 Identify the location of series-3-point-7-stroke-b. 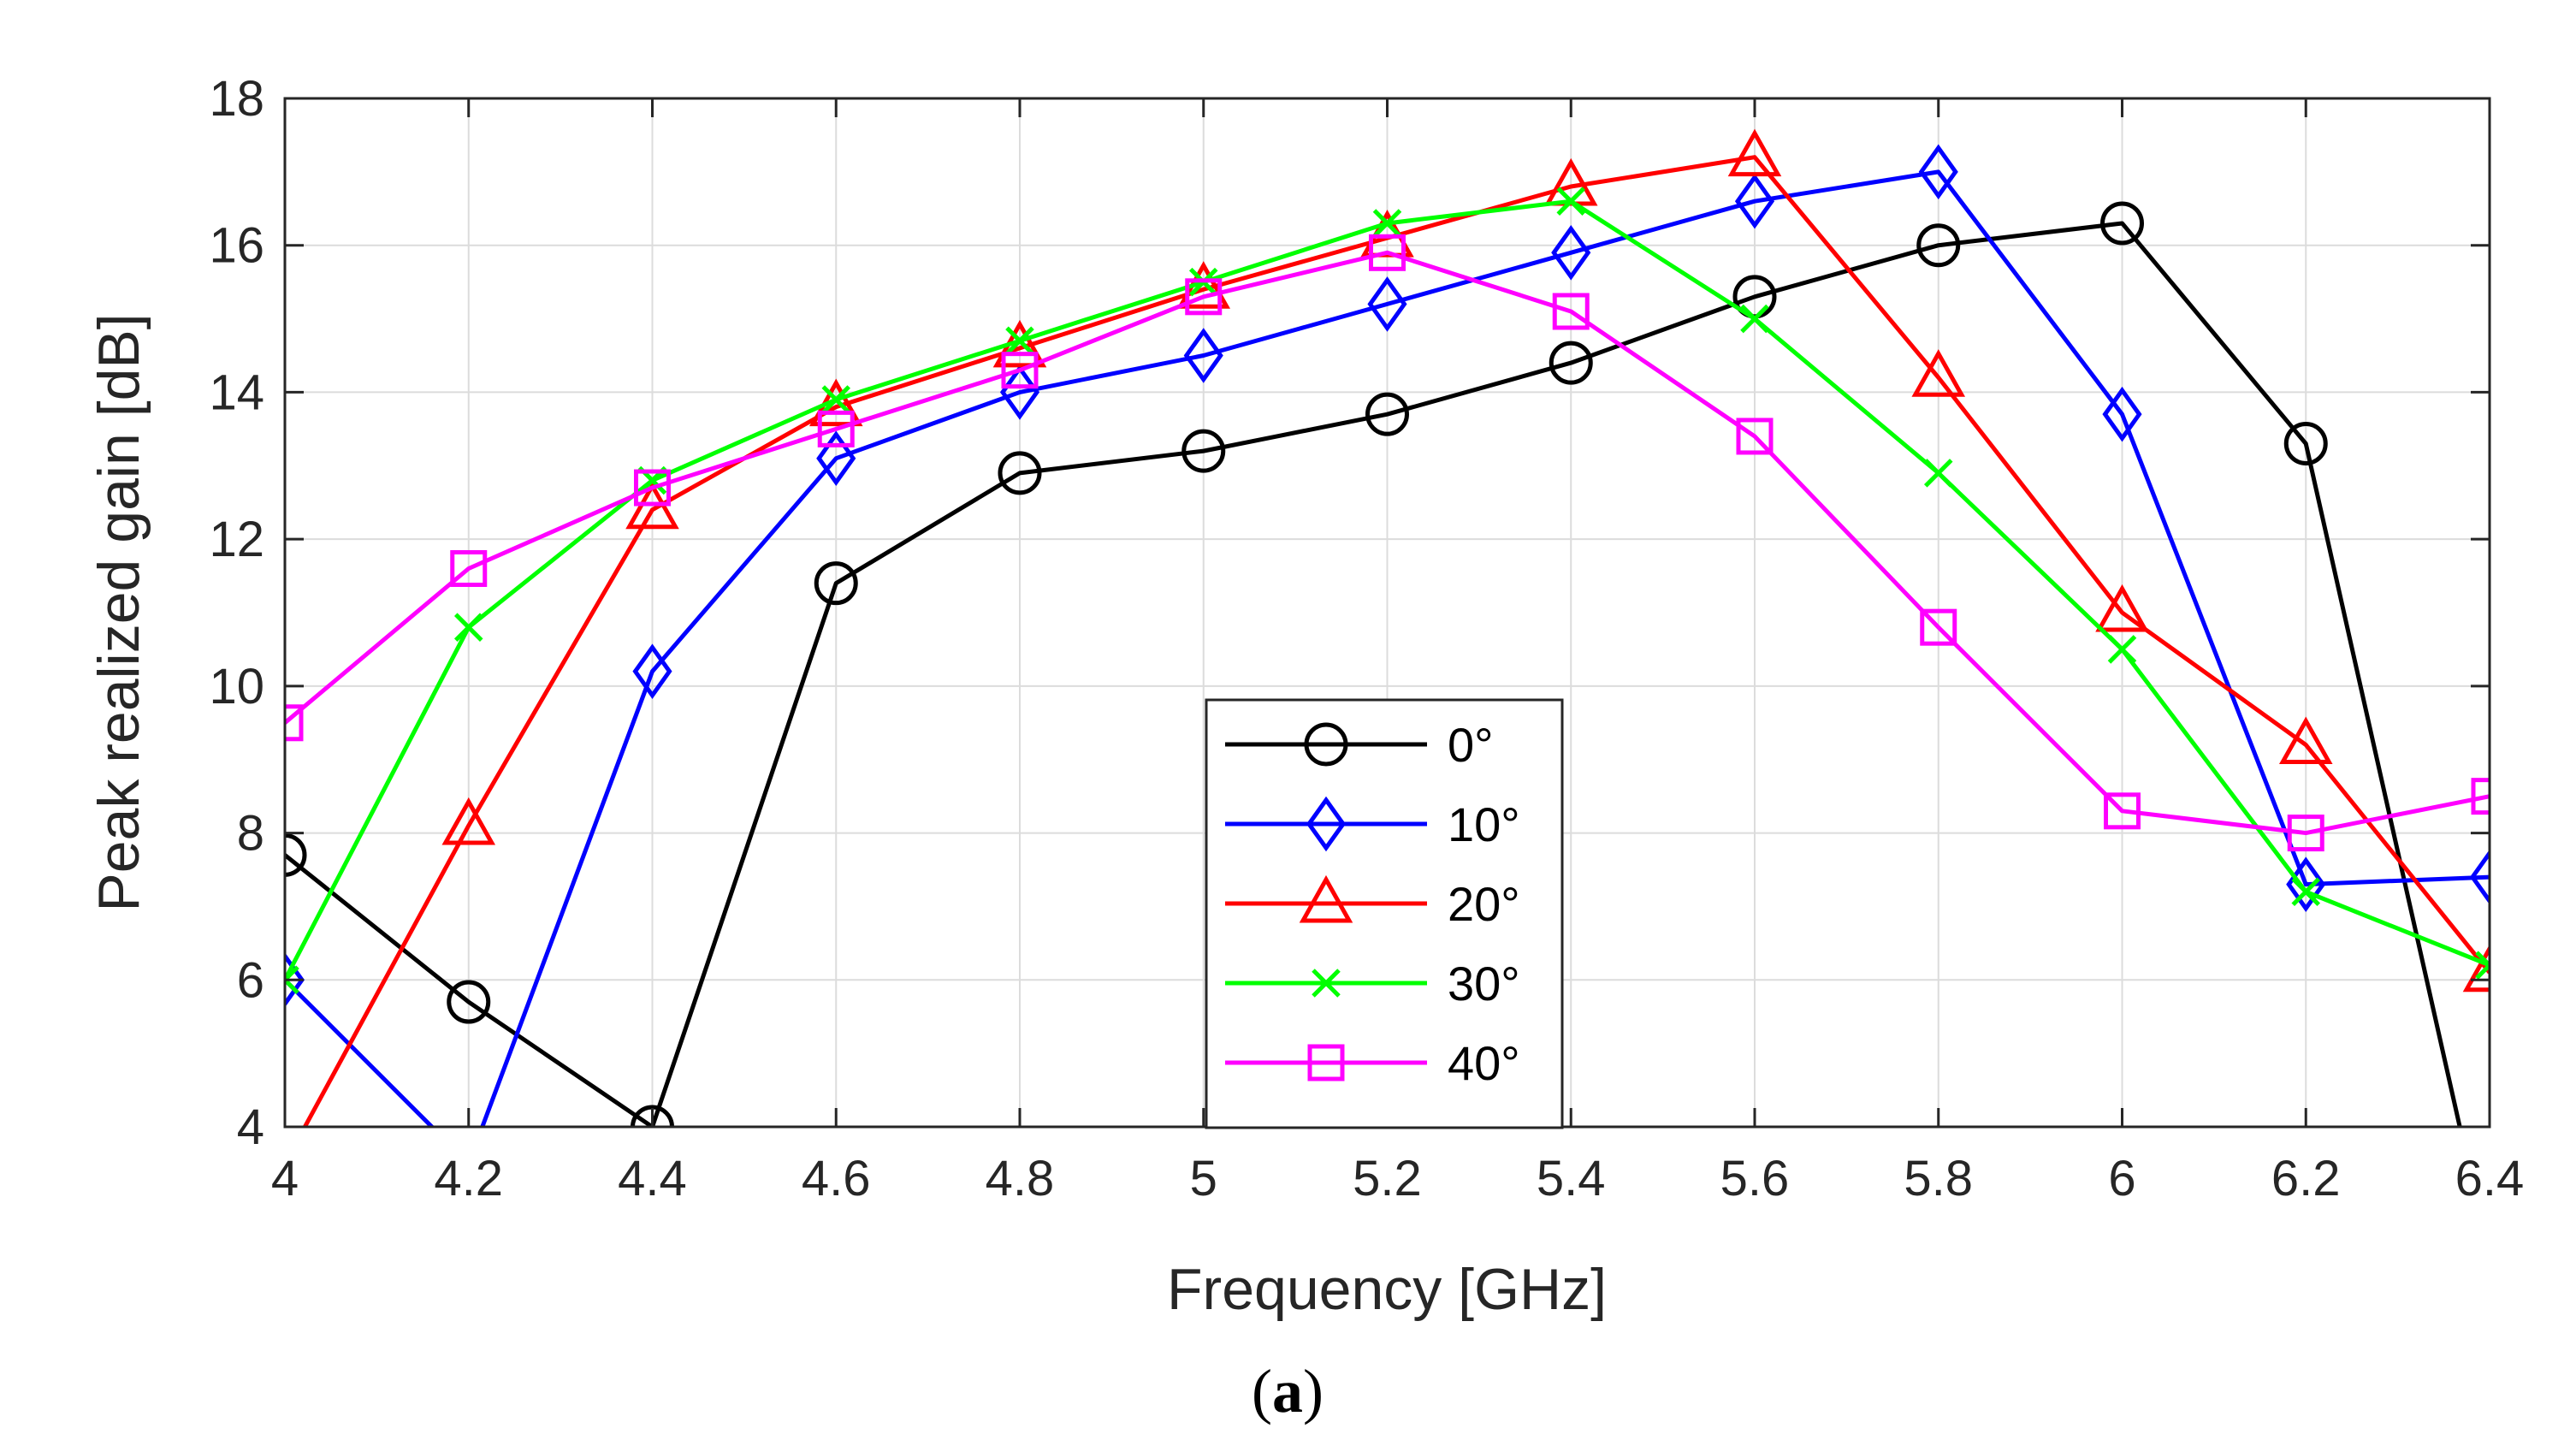
(1571, 201).